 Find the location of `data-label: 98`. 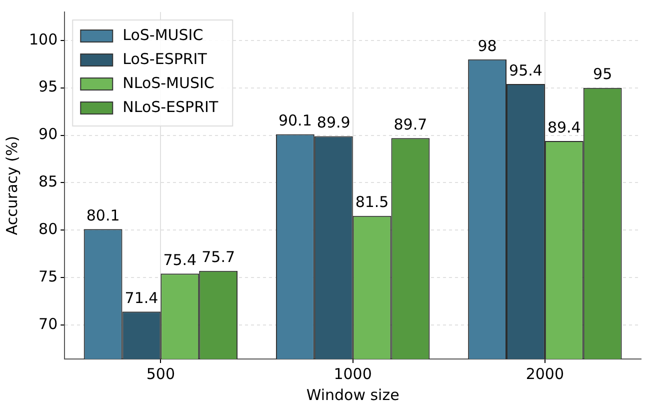

data-label: 98 is located at coordinates (487, 45).